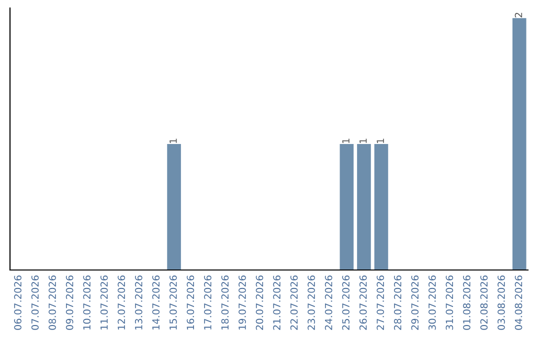 The width and height of the screenshot is (540, 340). I want to click on x-tick-label: 10.07.2026, so click(87, 302).